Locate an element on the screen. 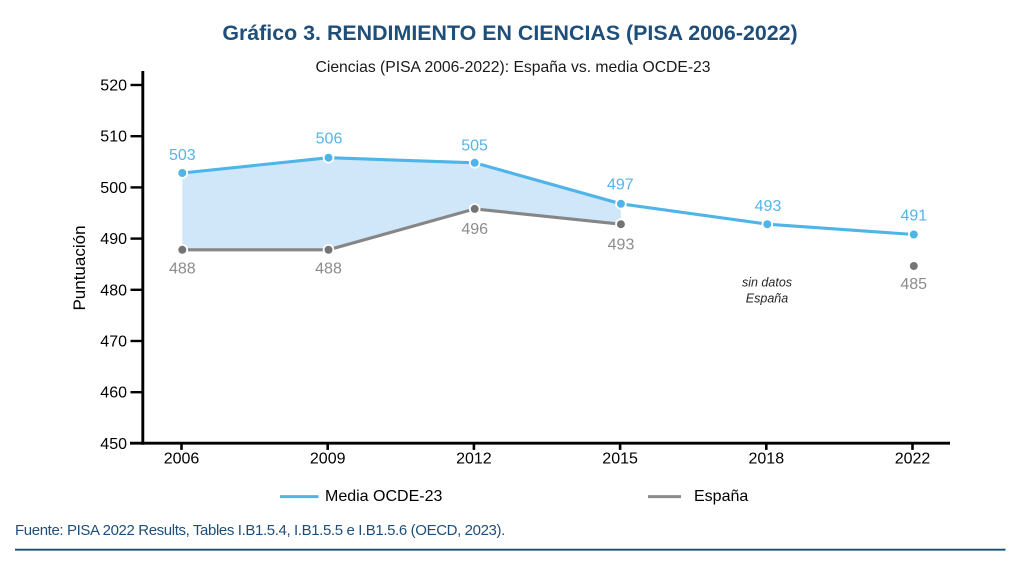  svg-text: 510 is located at coordinates (113, 137).